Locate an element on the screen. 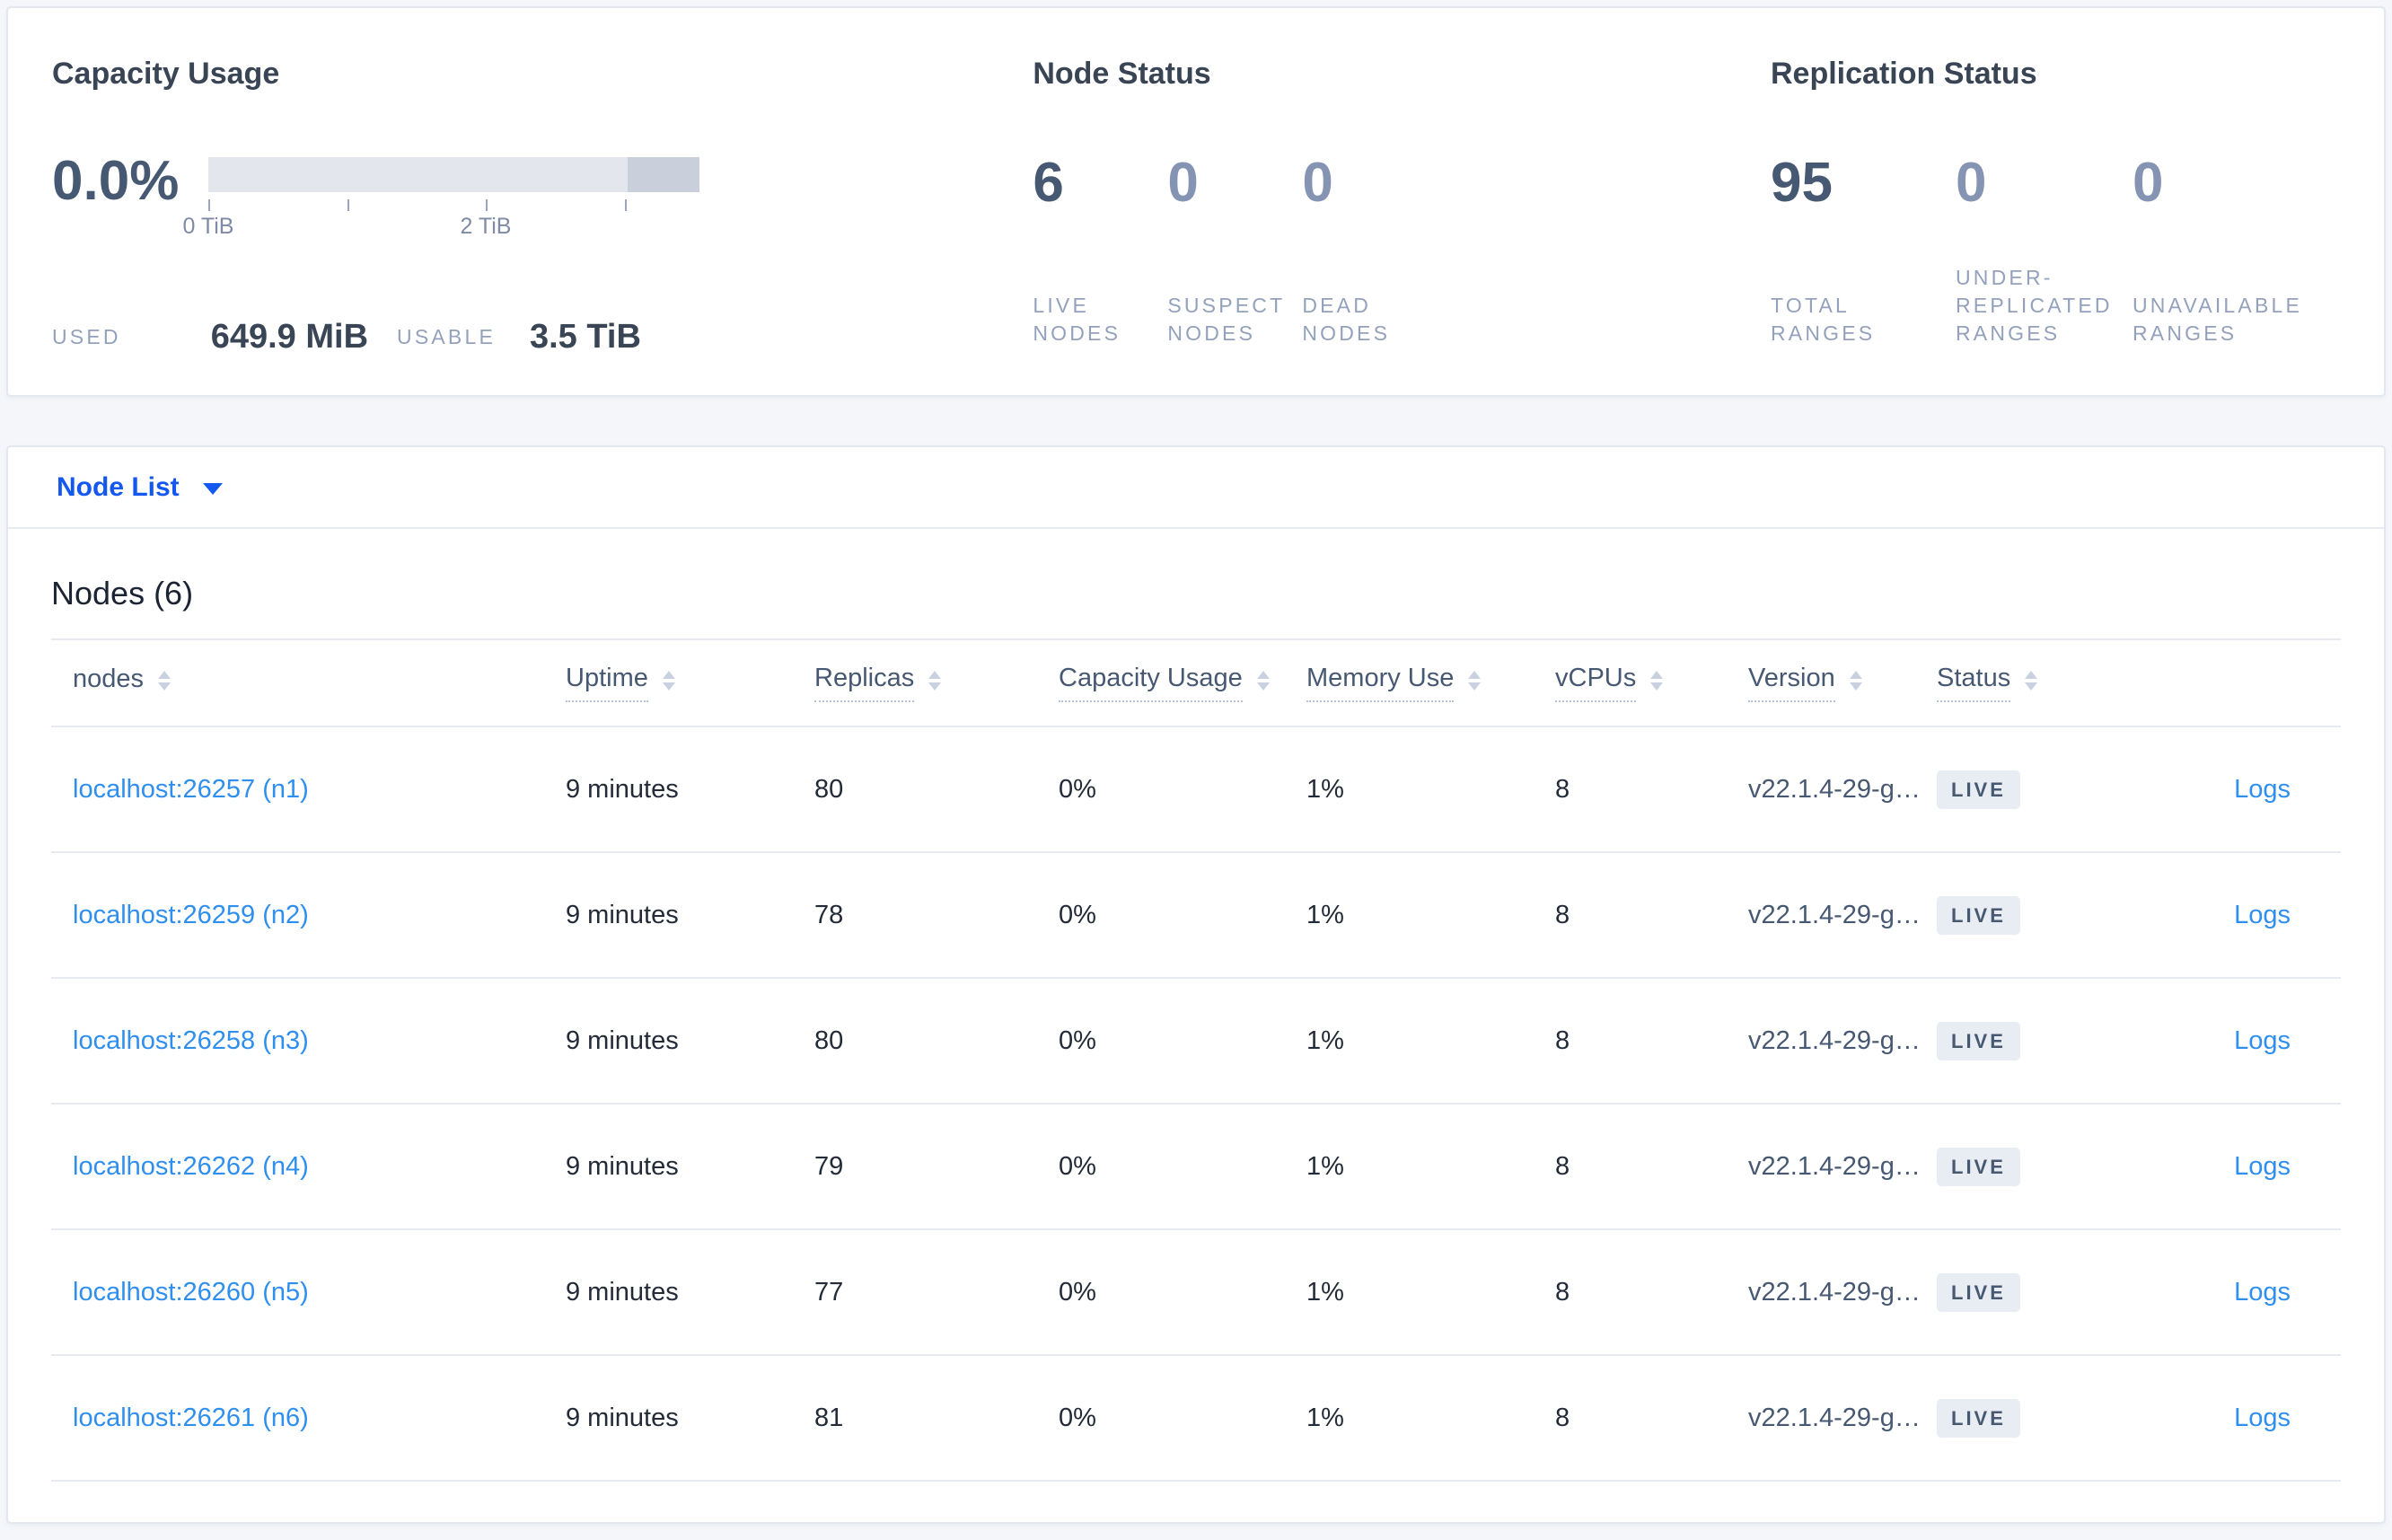 This screenshot has width=2392, height=1540. column-header-label: Capacity Usage is located at coordinates (1151, 683).